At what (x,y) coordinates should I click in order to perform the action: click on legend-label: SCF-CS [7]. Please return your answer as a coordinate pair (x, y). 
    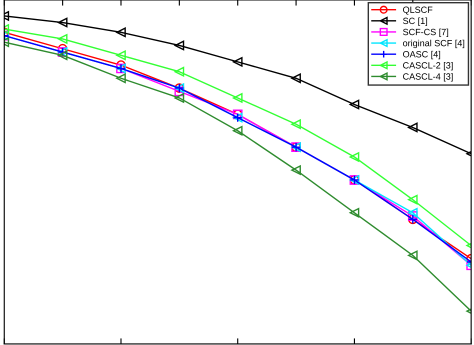
    Looking at the image, I should click on (425, 32).